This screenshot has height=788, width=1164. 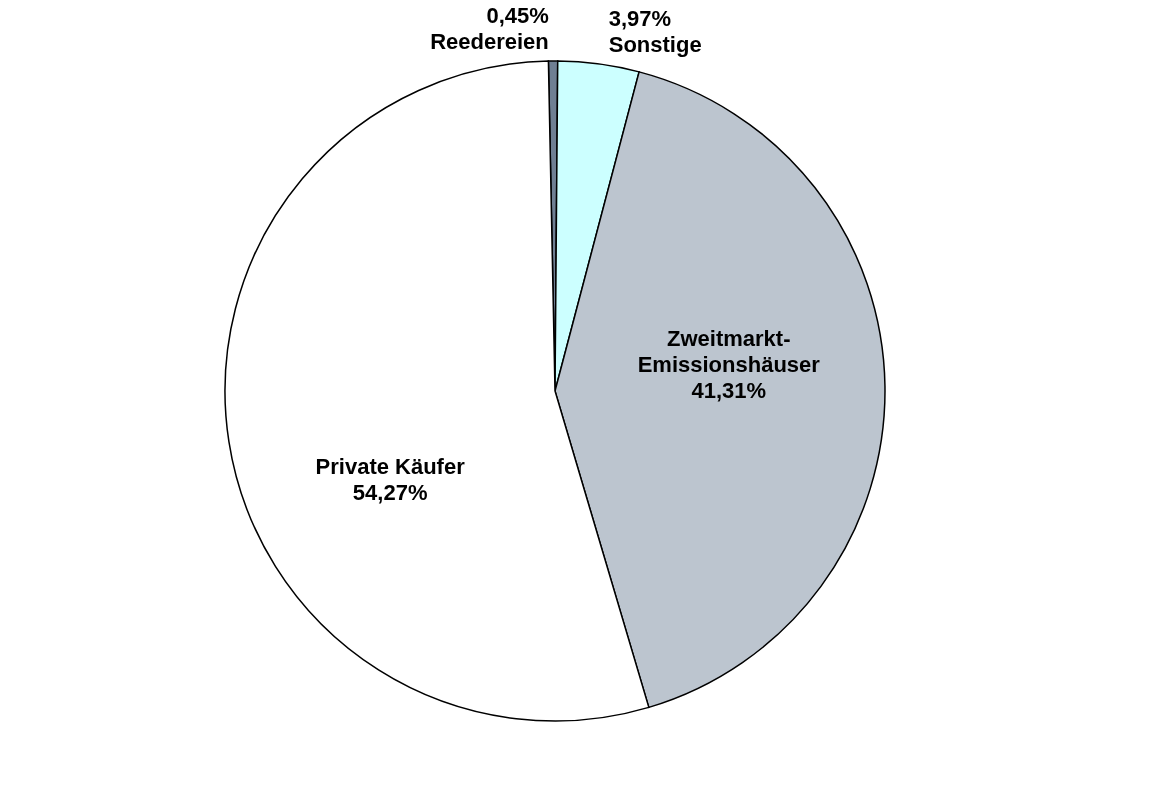 I want to click on data-label: 54,27%, so click(x=390, y=492).